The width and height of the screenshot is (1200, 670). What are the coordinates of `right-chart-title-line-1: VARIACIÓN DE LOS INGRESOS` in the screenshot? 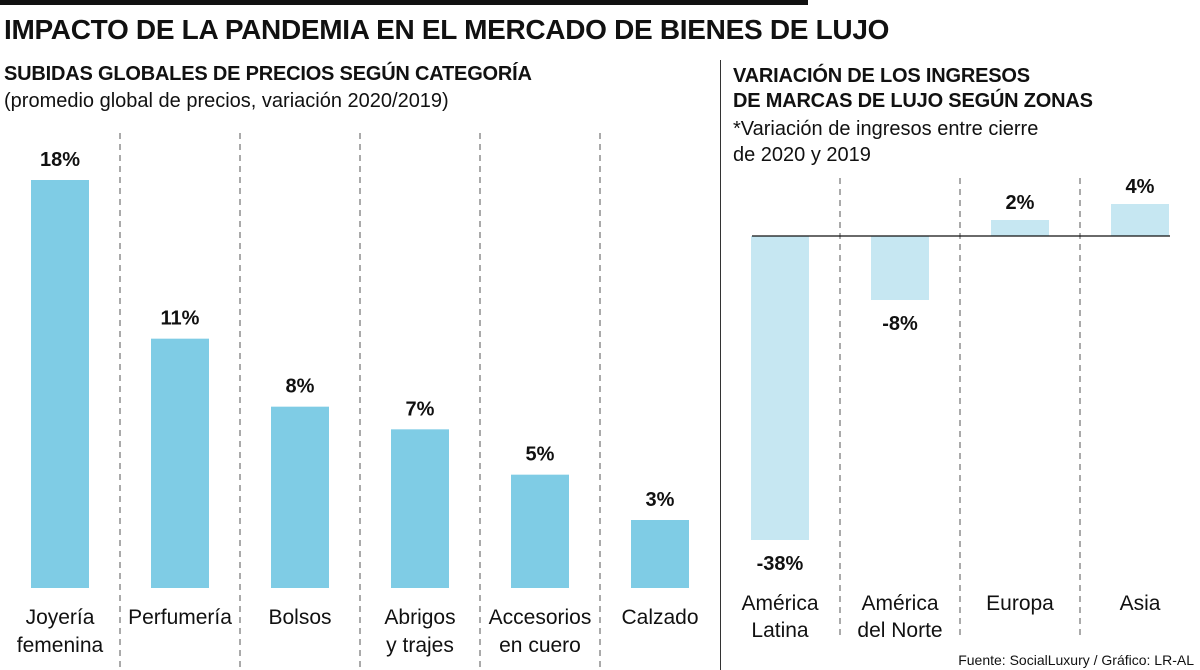 It's located at (881, 76).